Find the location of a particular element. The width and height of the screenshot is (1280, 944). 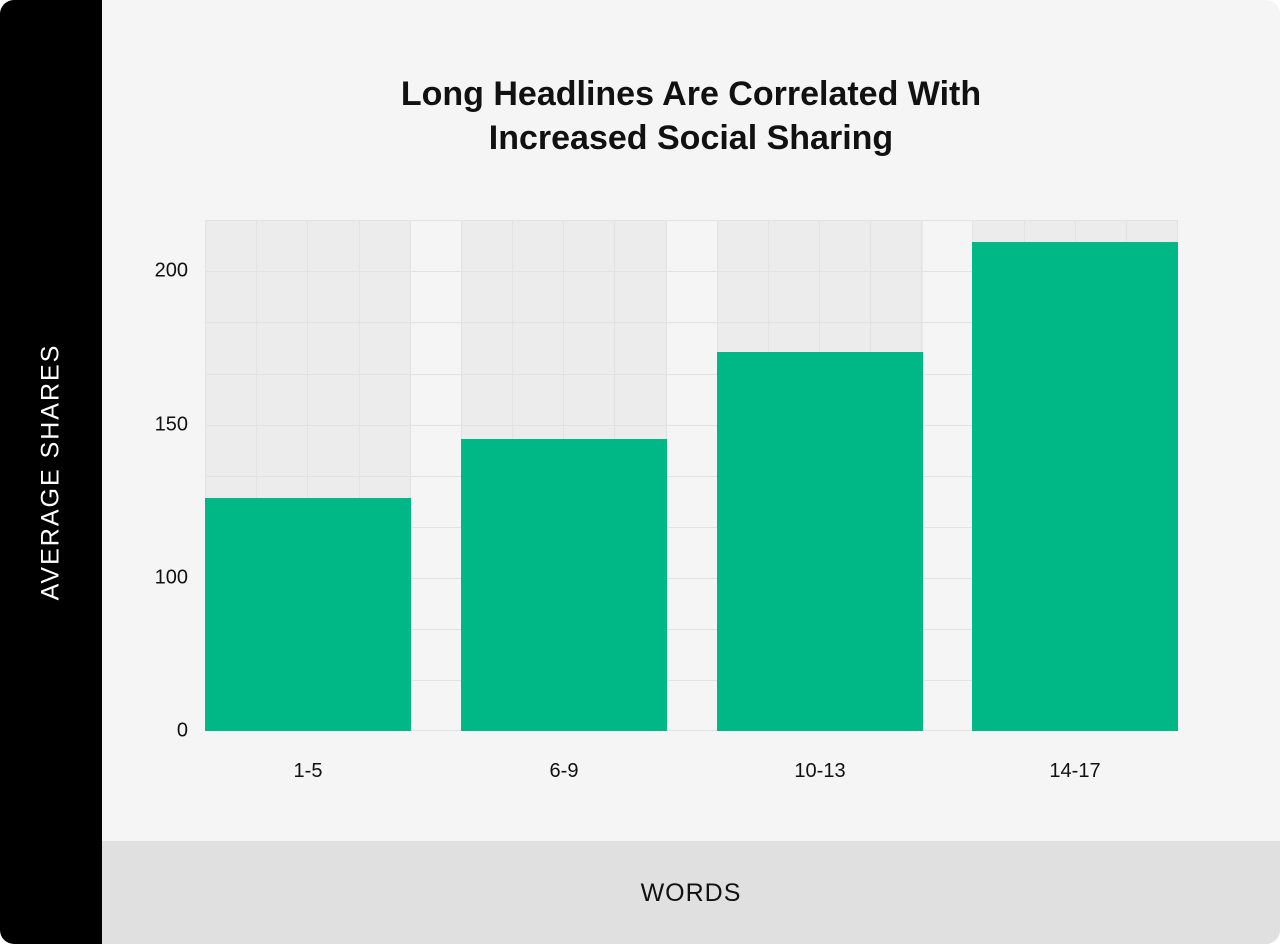

y-axis-band: AVERAGE SHARES is located at coordinates (51, 472).